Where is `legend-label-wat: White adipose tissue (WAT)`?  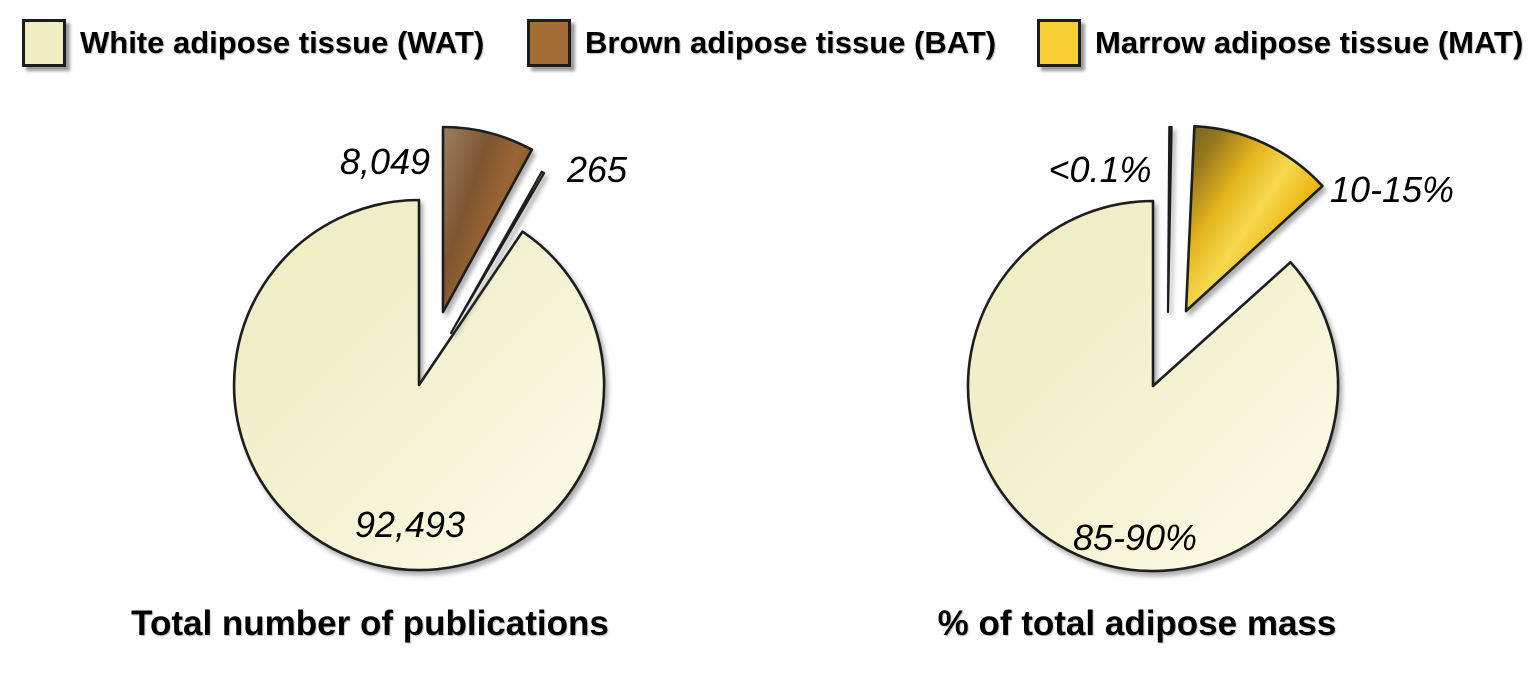 legend-label-wat: White adipose tissue (WAT) is located at coordinates (282, 42).